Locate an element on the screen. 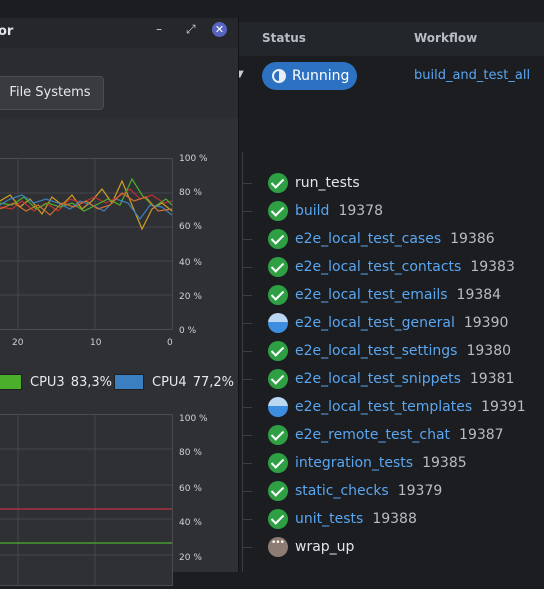  minimize-icon: – is located at coordinates (159, 29).